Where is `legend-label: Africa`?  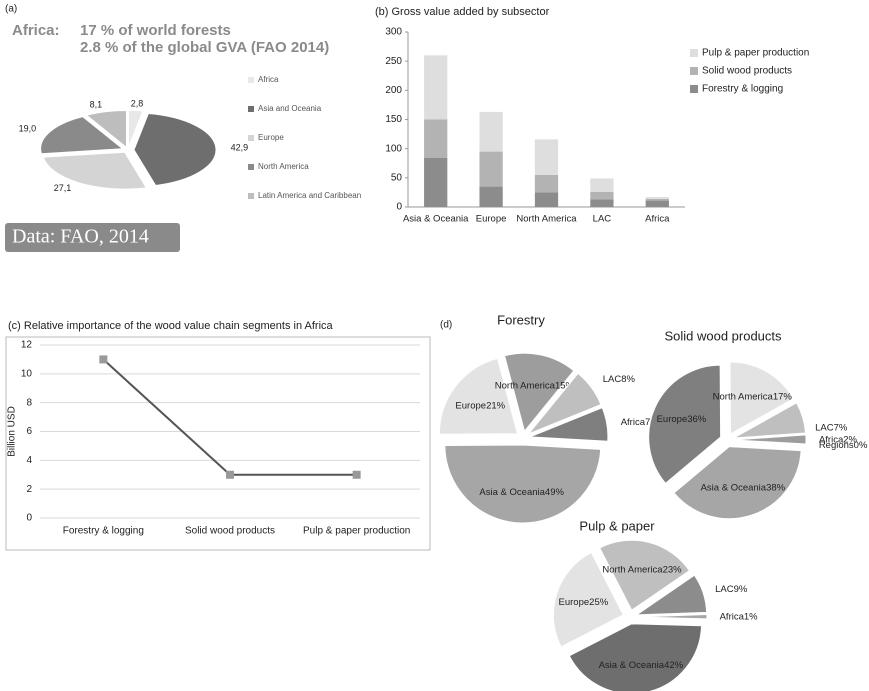 legend-label: Africa is located at coordinates (268, 79).